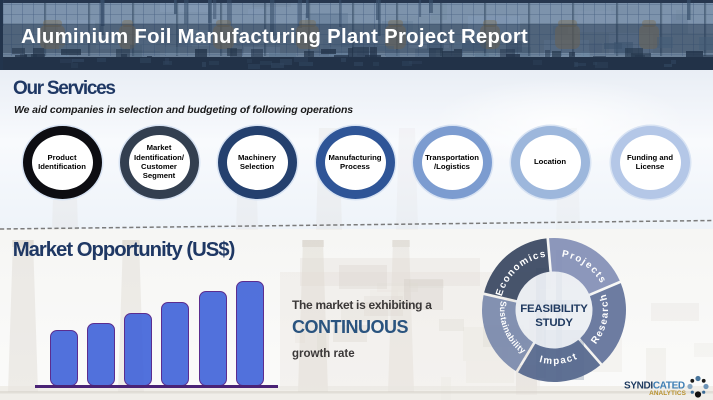  Describe the element at coordinates (654, 386) in the screenshot. I see `svg-text: SYNDICATED` at that location.